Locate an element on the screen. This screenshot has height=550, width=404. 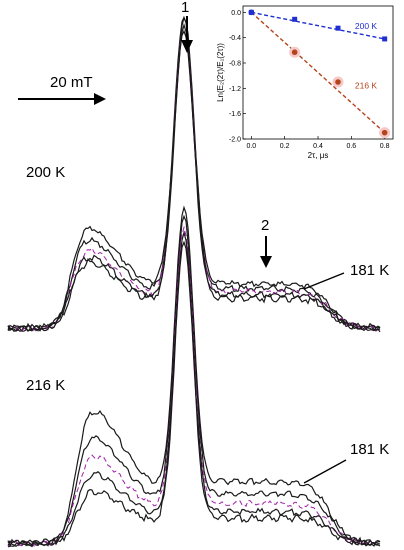
inset-ytick-label-3: -1.2 is located at coordinates (235, 89).